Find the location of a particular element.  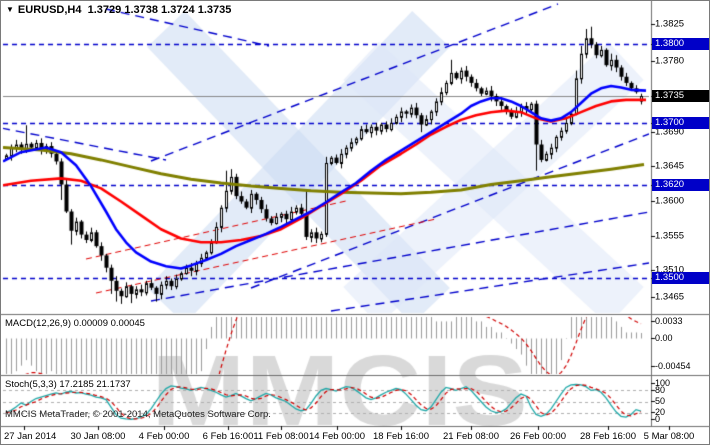

chart-title: ▼ EURUSD,H4 1.3729 1.3738 1.3724 1.3735 is located at coordinates (118, 10).